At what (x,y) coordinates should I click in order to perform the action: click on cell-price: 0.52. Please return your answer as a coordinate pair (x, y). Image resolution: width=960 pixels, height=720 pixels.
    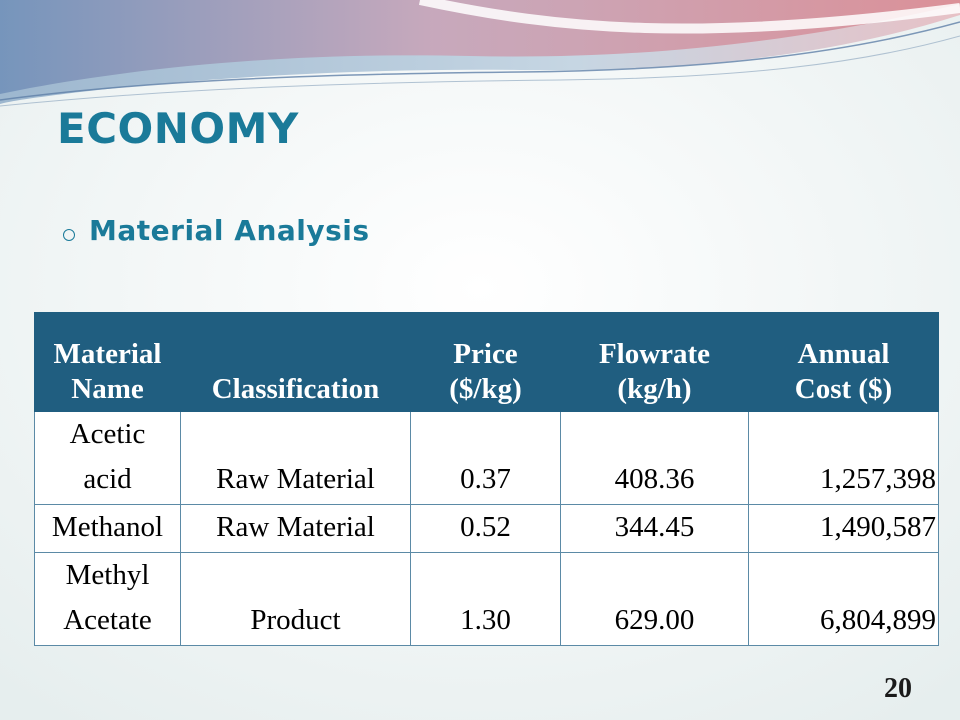
    Looking at the image, I should click on (485, 528).